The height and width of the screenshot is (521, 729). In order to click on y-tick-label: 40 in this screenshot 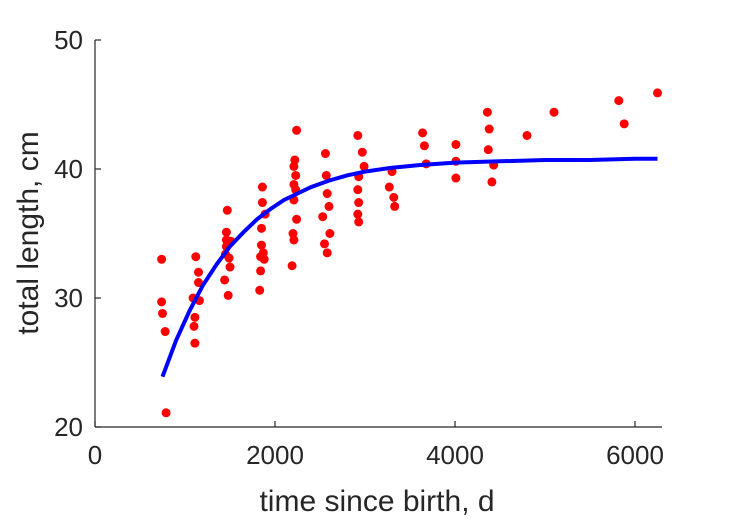, I will do `click(68, 169)`.